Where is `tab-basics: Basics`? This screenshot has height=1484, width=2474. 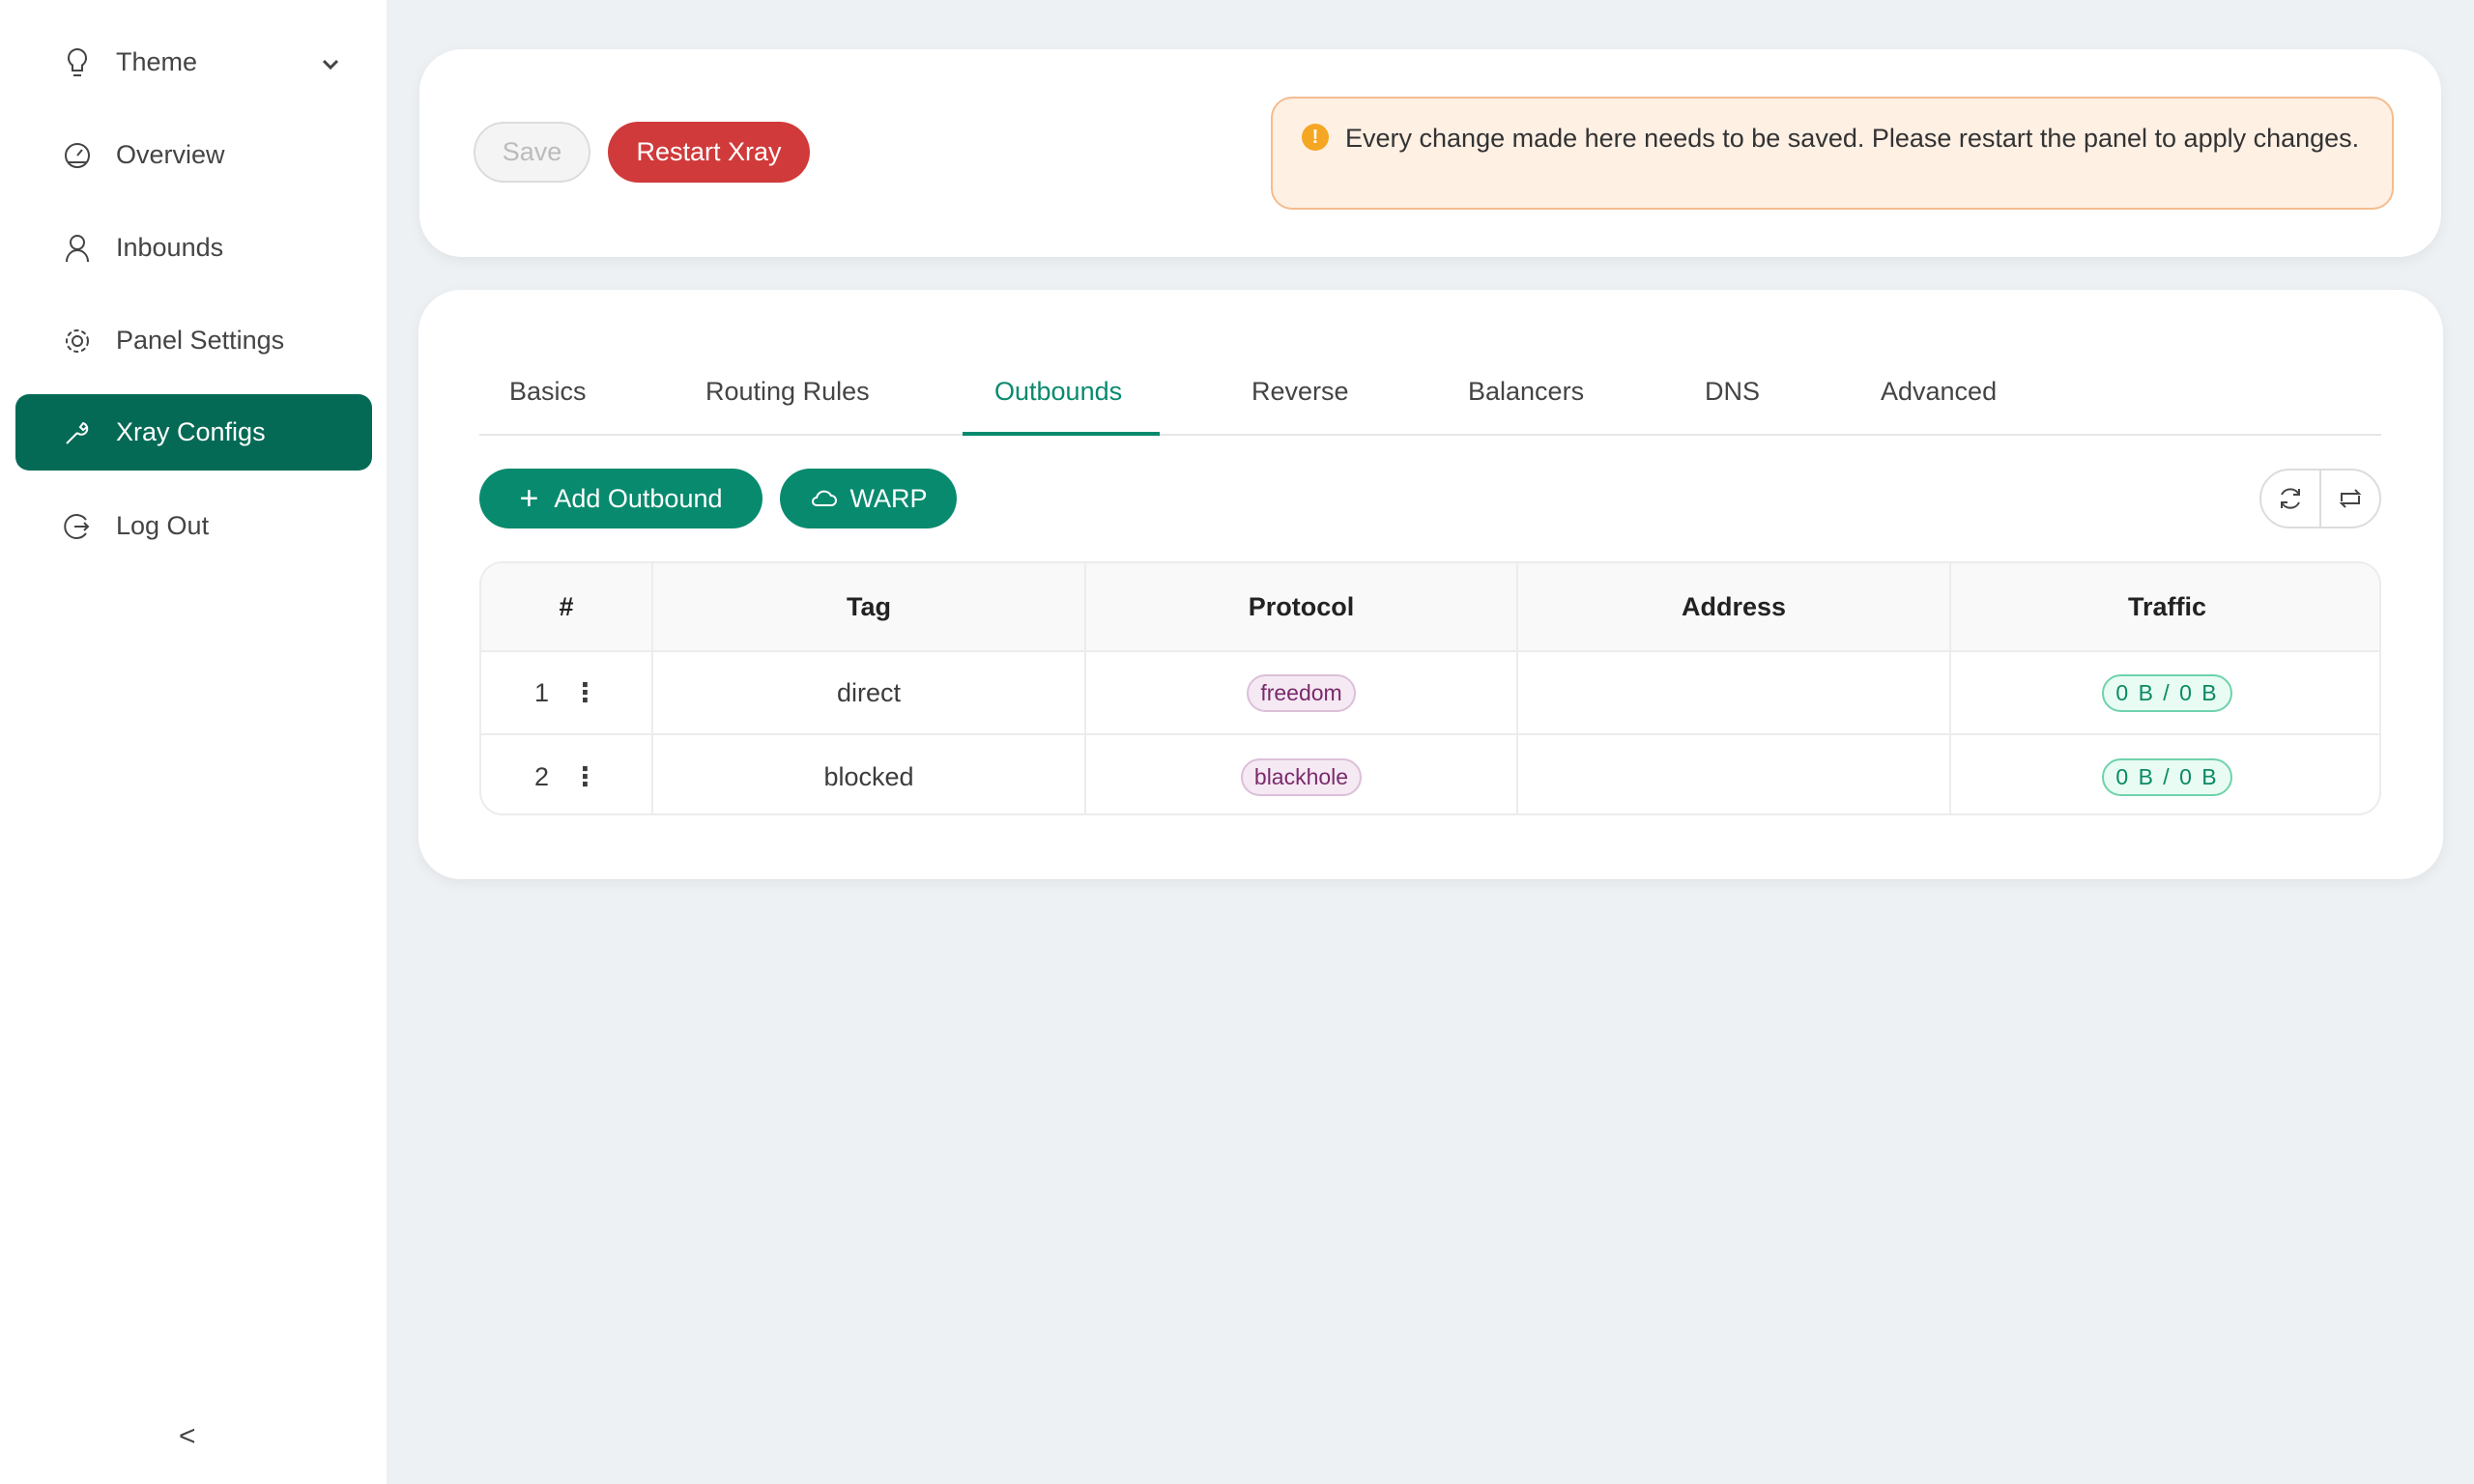 tab-basics: Basics is located at coordinates (548, 392).